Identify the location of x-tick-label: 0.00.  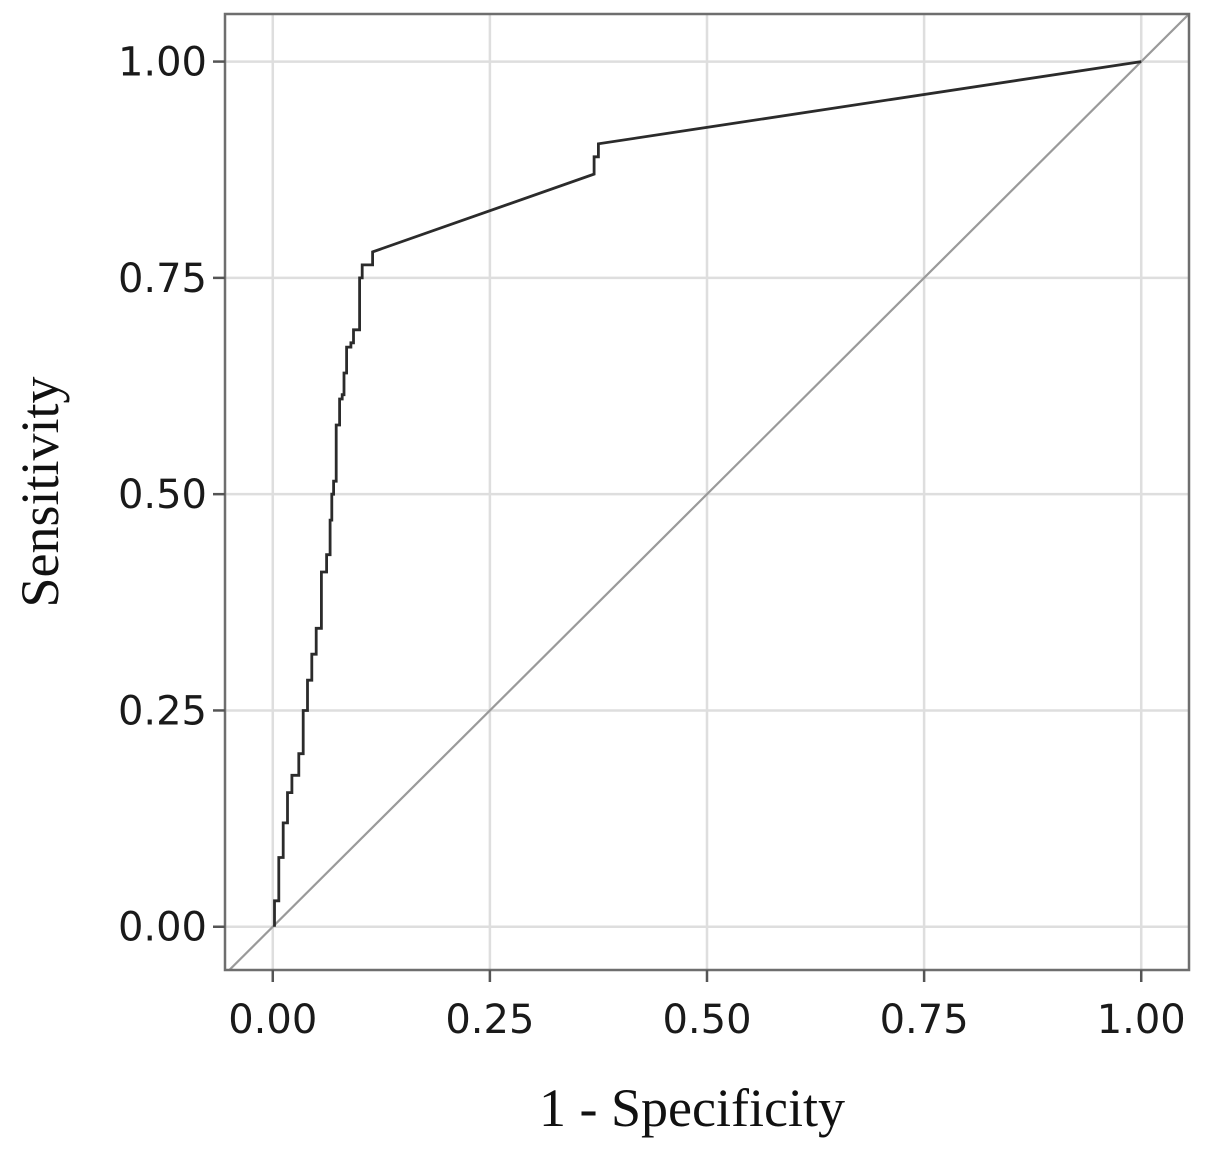
(272, 1020).